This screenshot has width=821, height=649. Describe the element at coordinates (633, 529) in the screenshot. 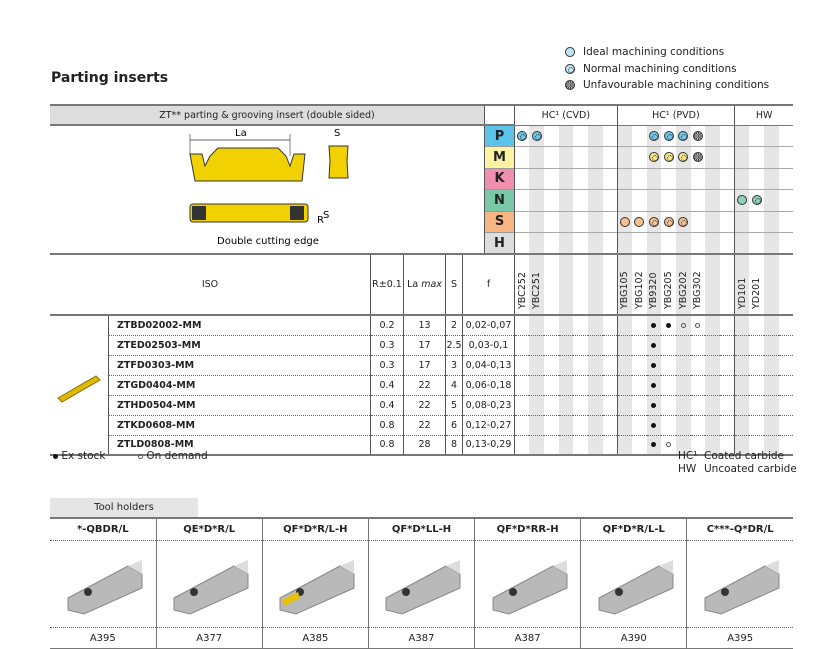

I see `holder-name: QF*D*R/L-L` at that location.